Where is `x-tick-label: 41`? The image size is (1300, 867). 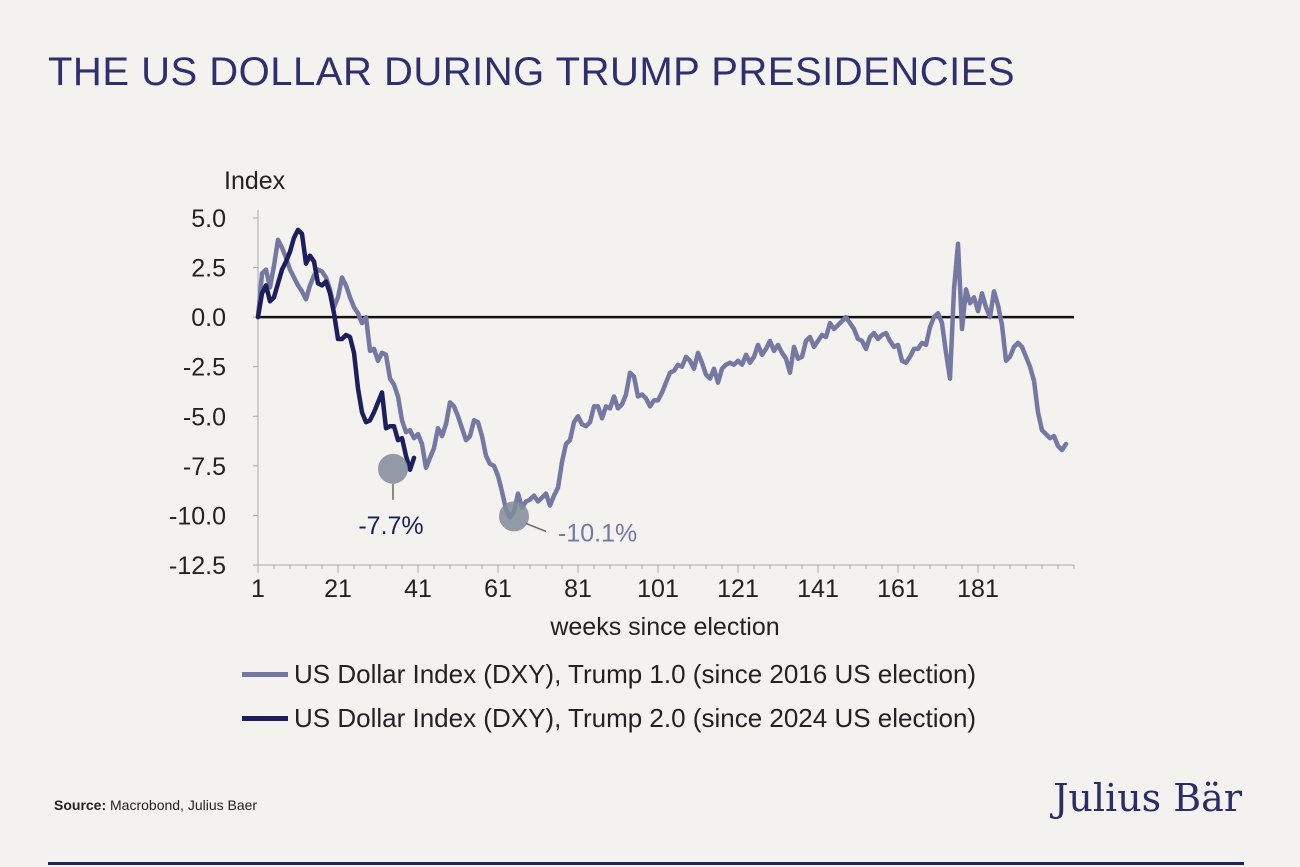
x-tick-label: 41 is located at coordinates (418, 589).